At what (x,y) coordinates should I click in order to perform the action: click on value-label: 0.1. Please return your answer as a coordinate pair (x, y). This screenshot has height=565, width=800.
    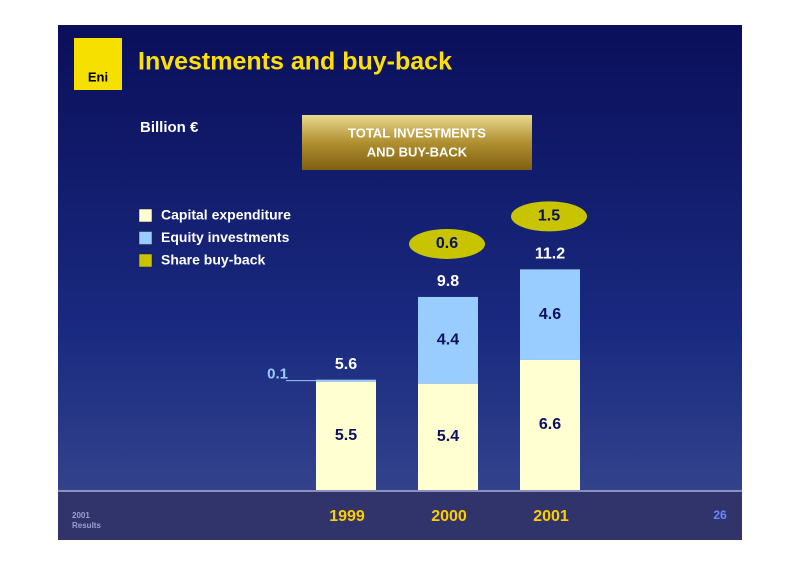
    Looking at the image, I should click on (277, 374).